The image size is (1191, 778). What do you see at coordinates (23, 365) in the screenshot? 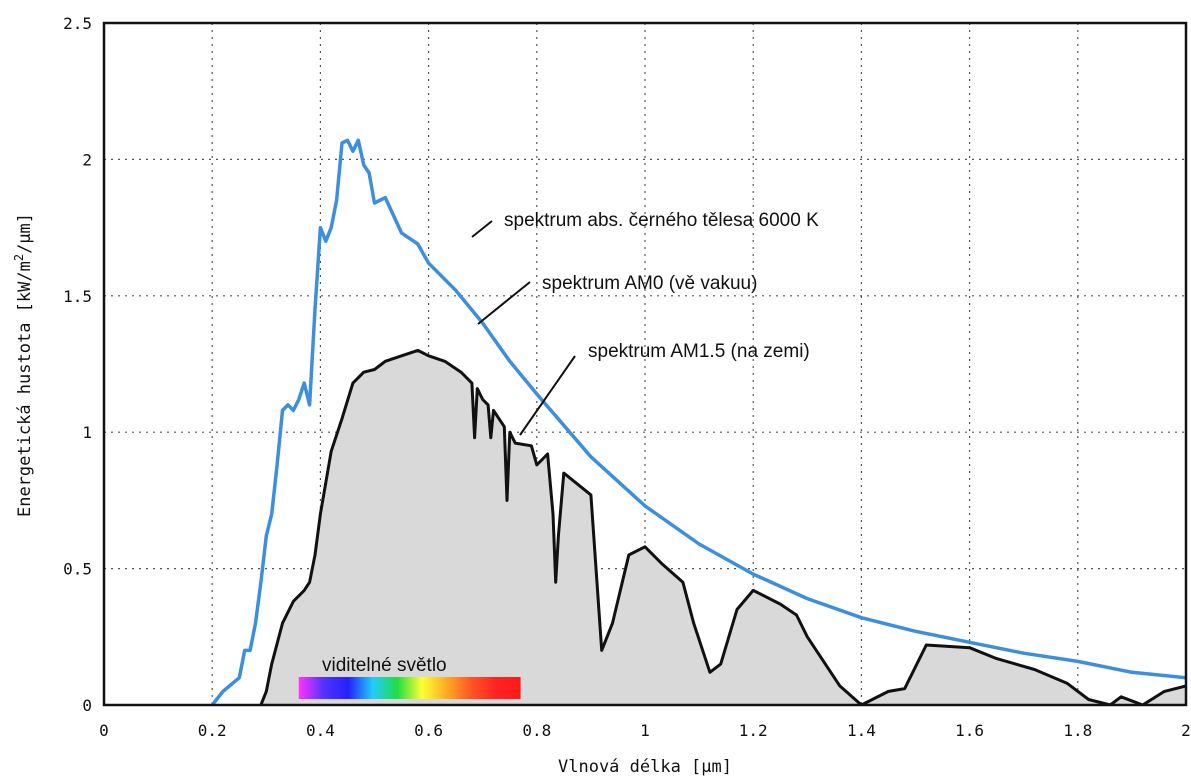
I see `y-axis-title: Energetická hustota [kW/m2/µm]` at bounding box center [23, 365].